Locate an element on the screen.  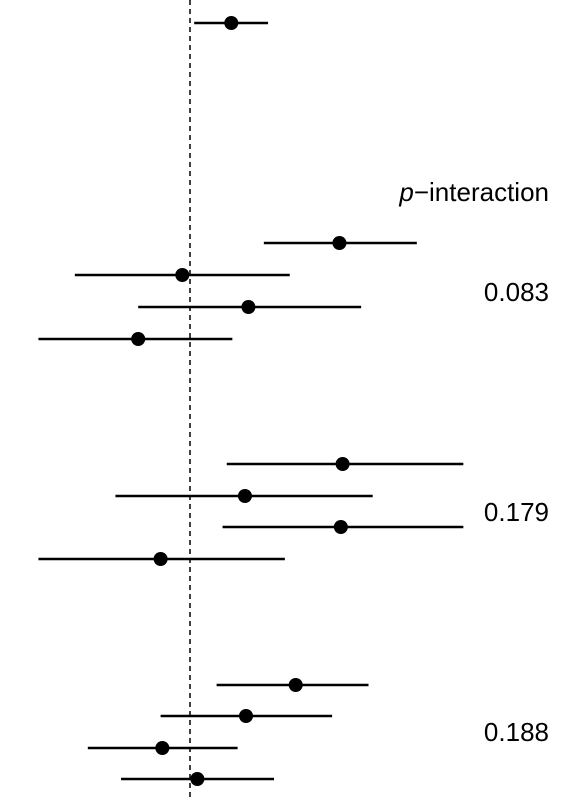
header-label: p−interaction is located at coordinates (473, 192).